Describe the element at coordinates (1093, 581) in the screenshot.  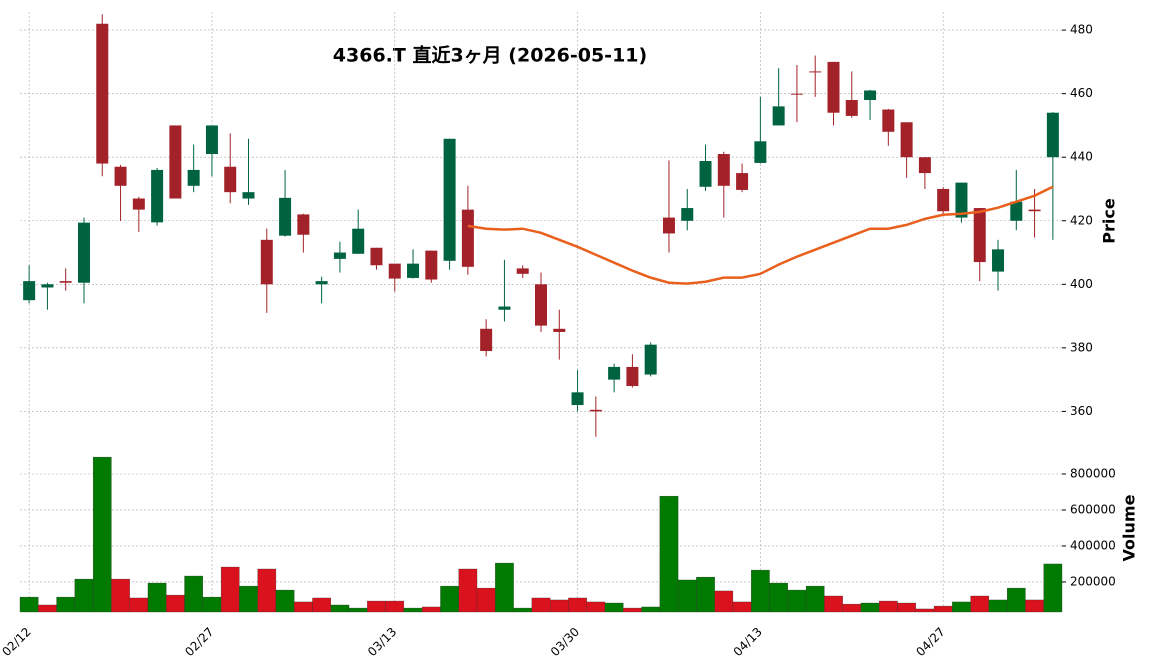
I see `y2-tick-label: 200000` at that location.